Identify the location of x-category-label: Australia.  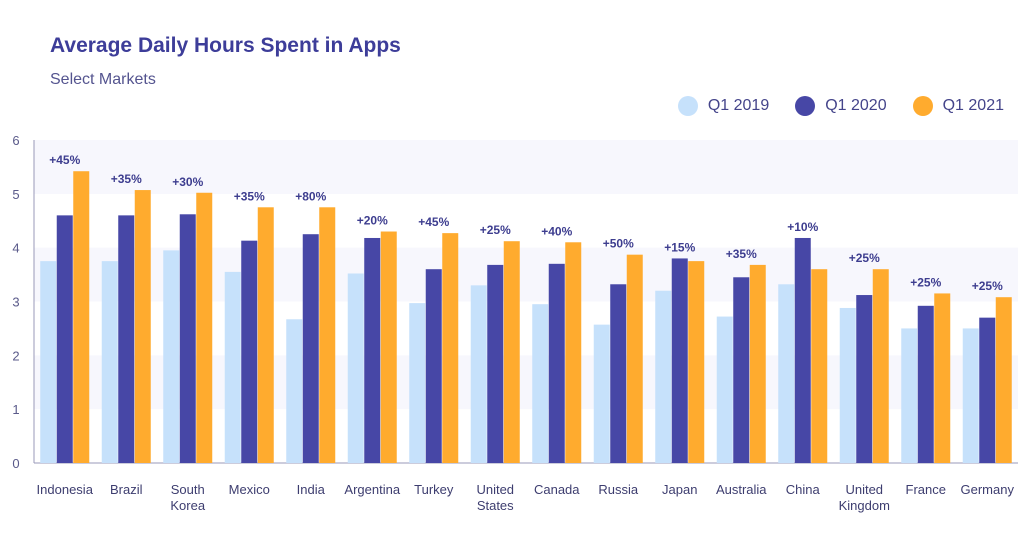
(741, 489).